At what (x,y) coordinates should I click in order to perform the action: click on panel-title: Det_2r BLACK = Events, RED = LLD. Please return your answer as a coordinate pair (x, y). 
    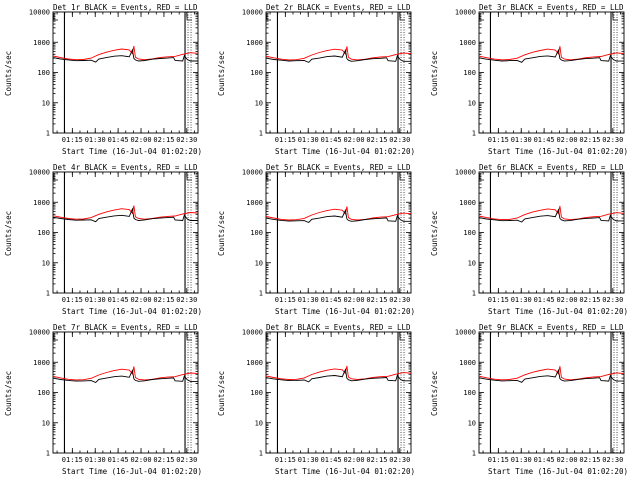
    Looking at the image, I should click on (338, 7).